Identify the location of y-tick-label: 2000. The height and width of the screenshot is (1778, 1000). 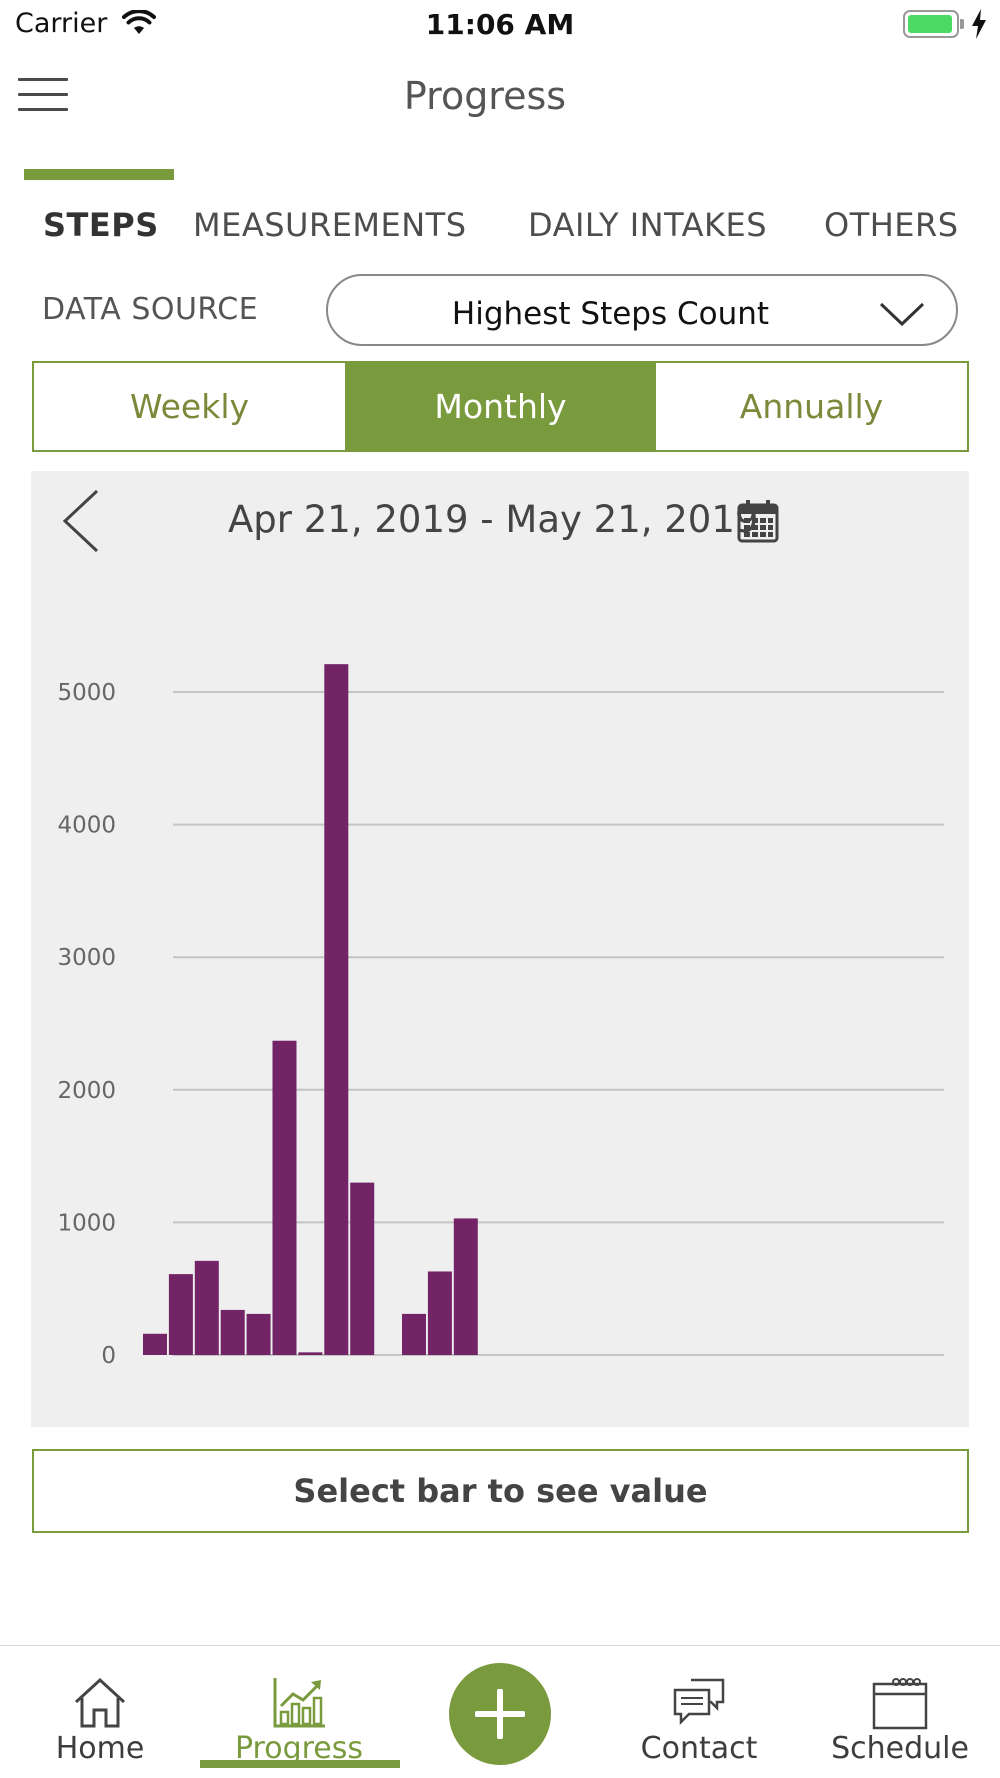
(86, 1091).